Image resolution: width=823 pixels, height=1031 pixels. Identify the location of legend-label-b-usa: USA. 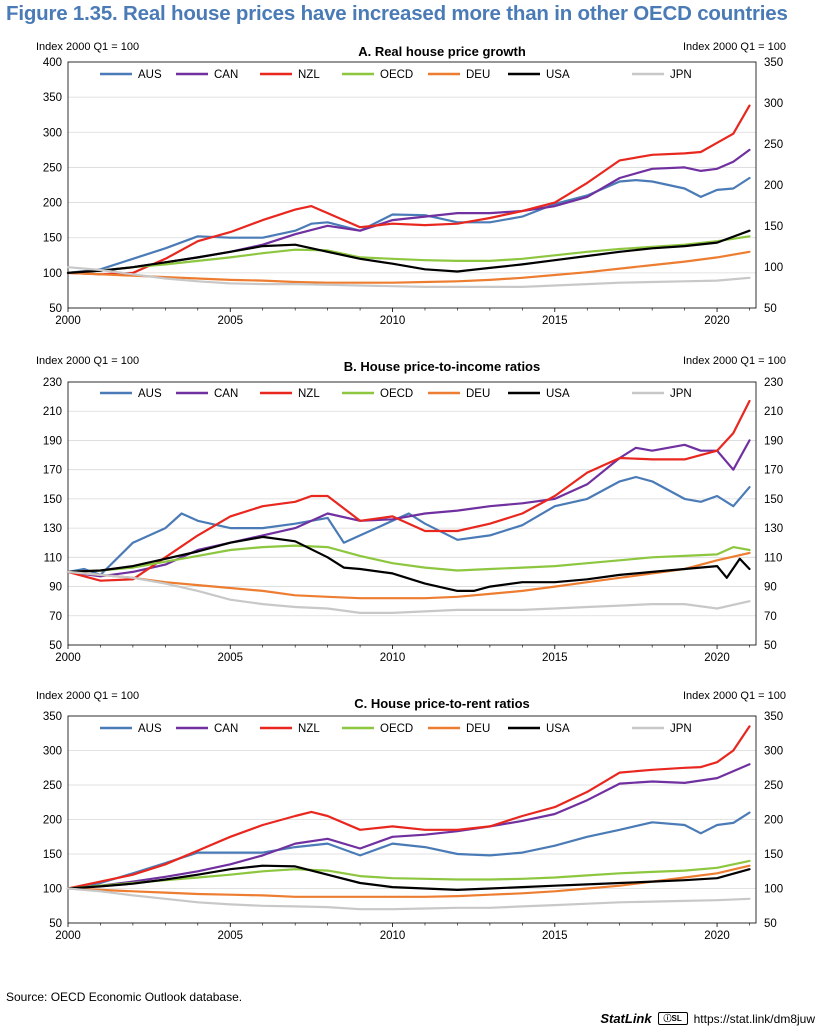
(558, 394).